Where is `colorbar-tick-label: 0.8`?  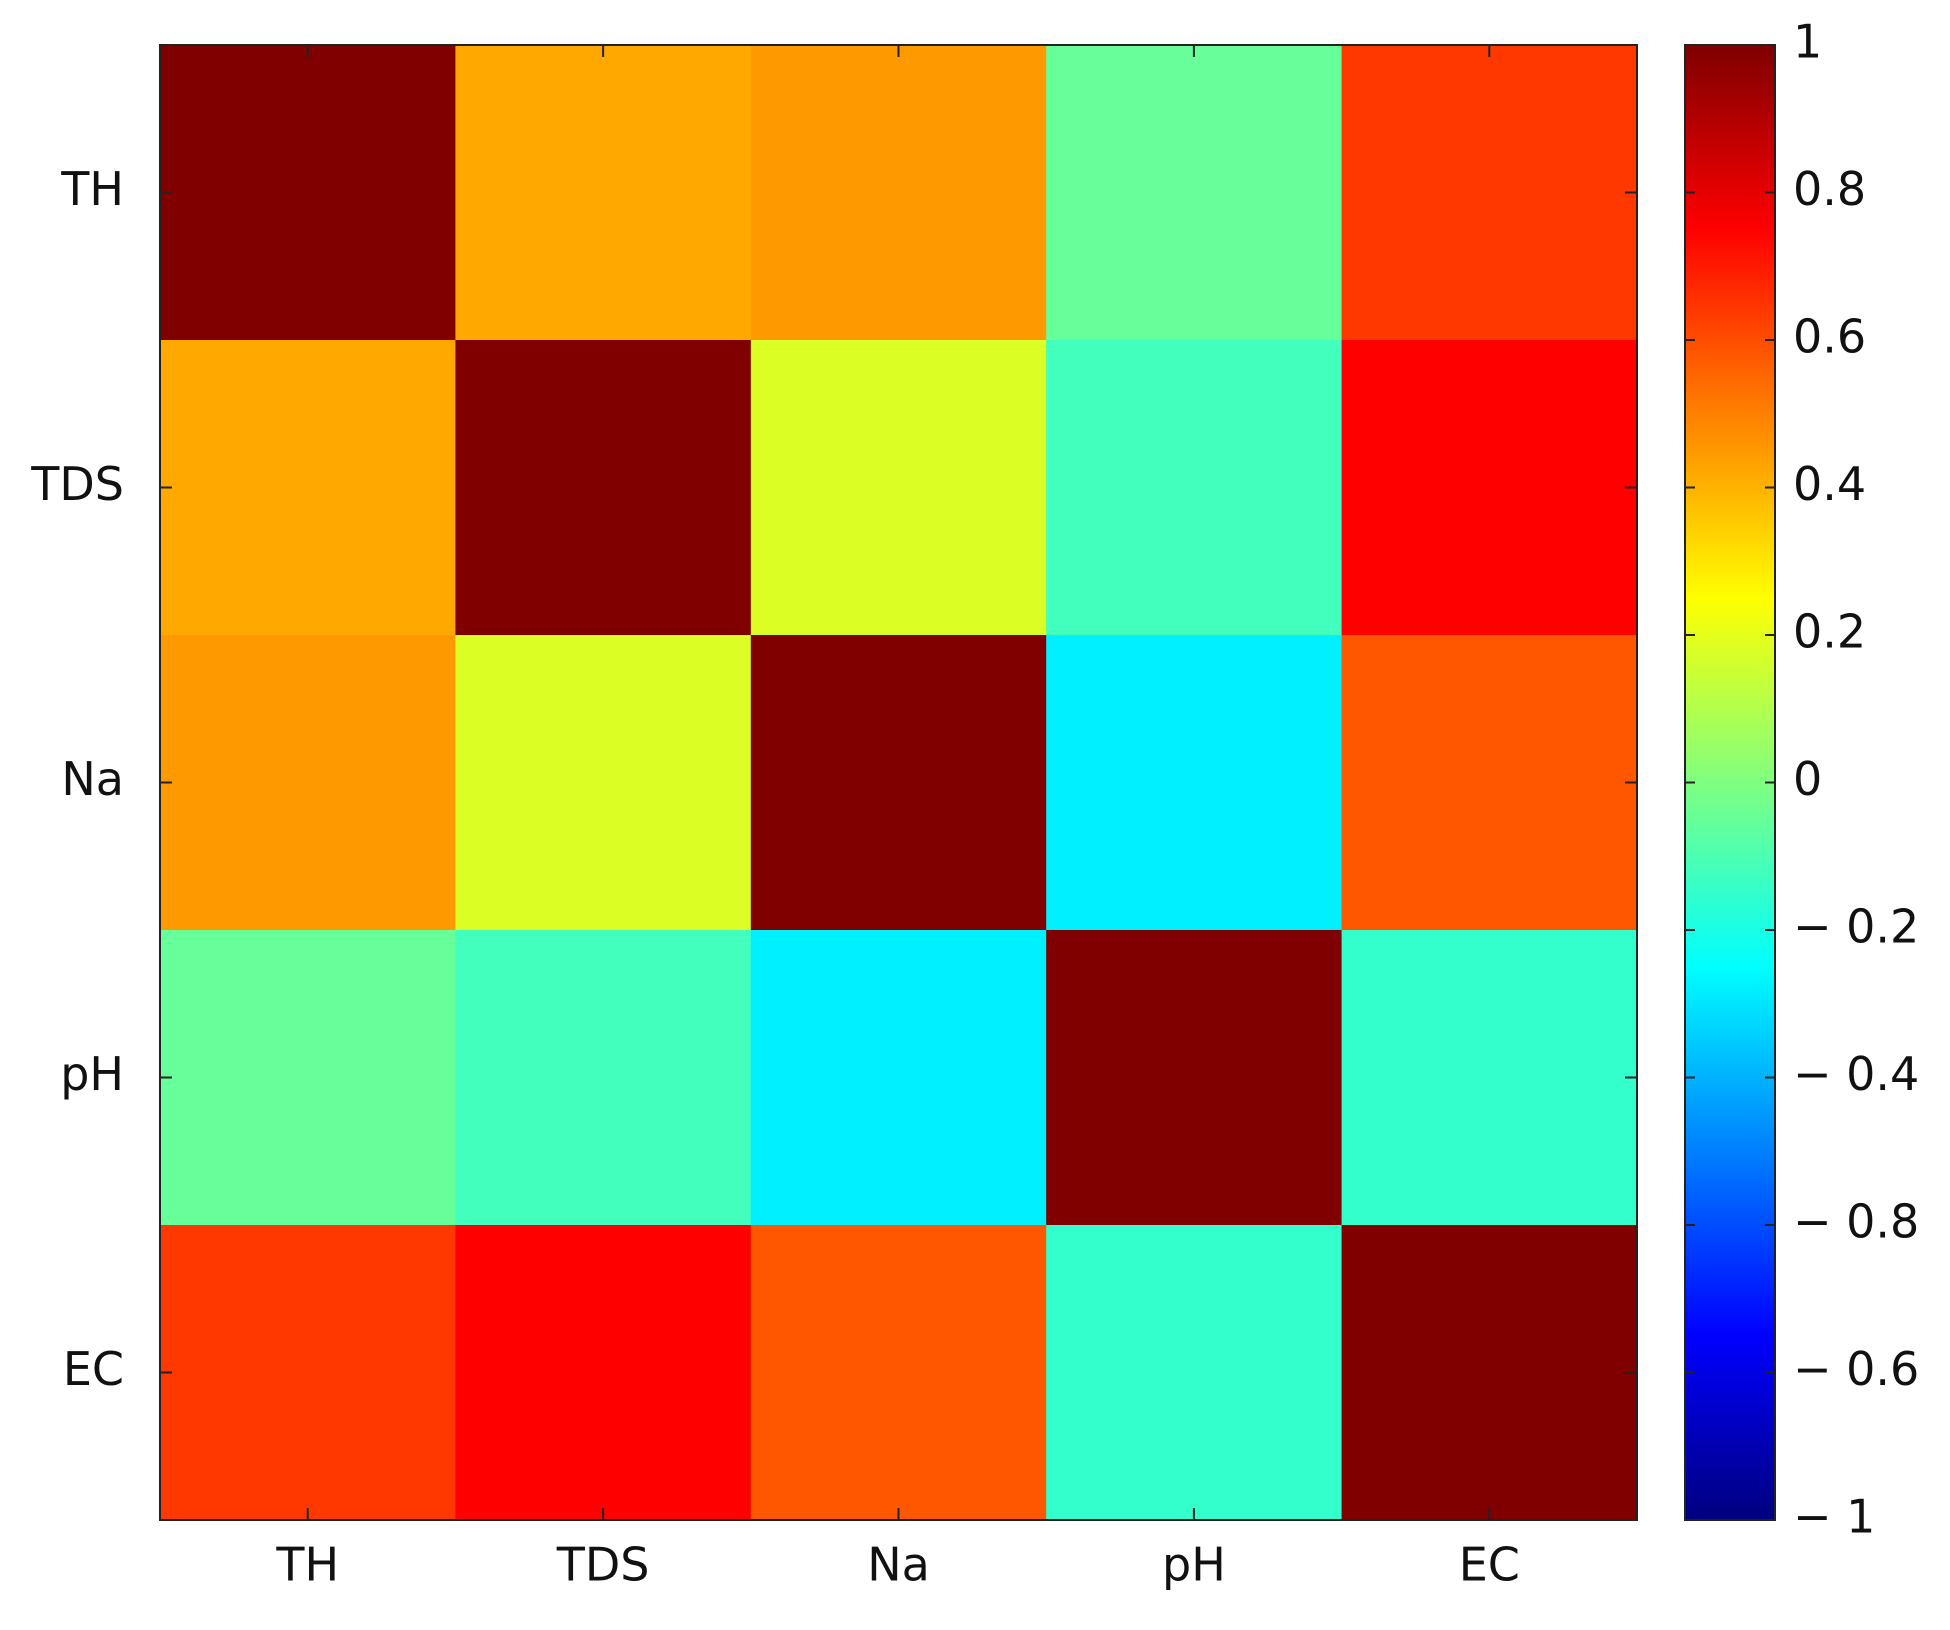
colorbar-tick-label: 0.8 is located at coordinates (1829, 189).